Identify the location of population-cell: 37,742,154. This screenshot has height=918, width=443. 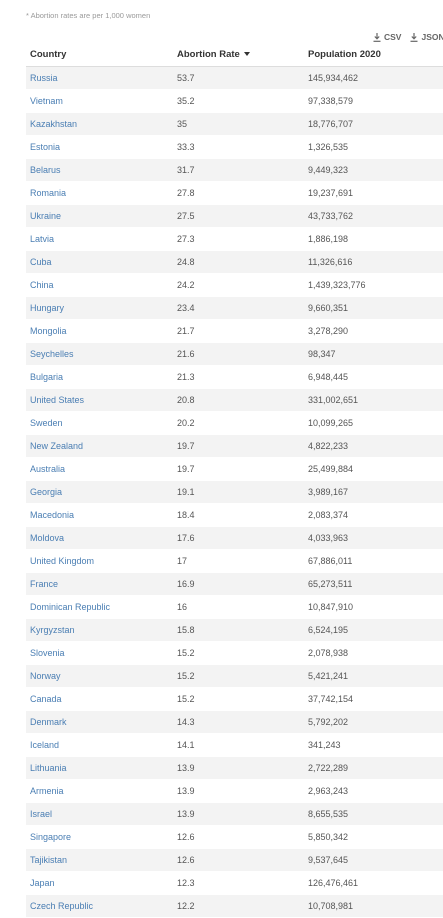
(373, 699).